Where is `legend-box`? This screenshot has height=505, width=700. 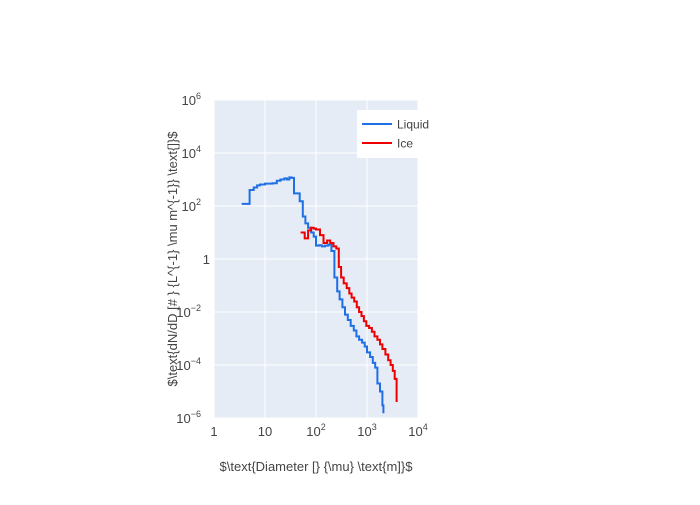
legend-box is located at coordinates (394, 134).